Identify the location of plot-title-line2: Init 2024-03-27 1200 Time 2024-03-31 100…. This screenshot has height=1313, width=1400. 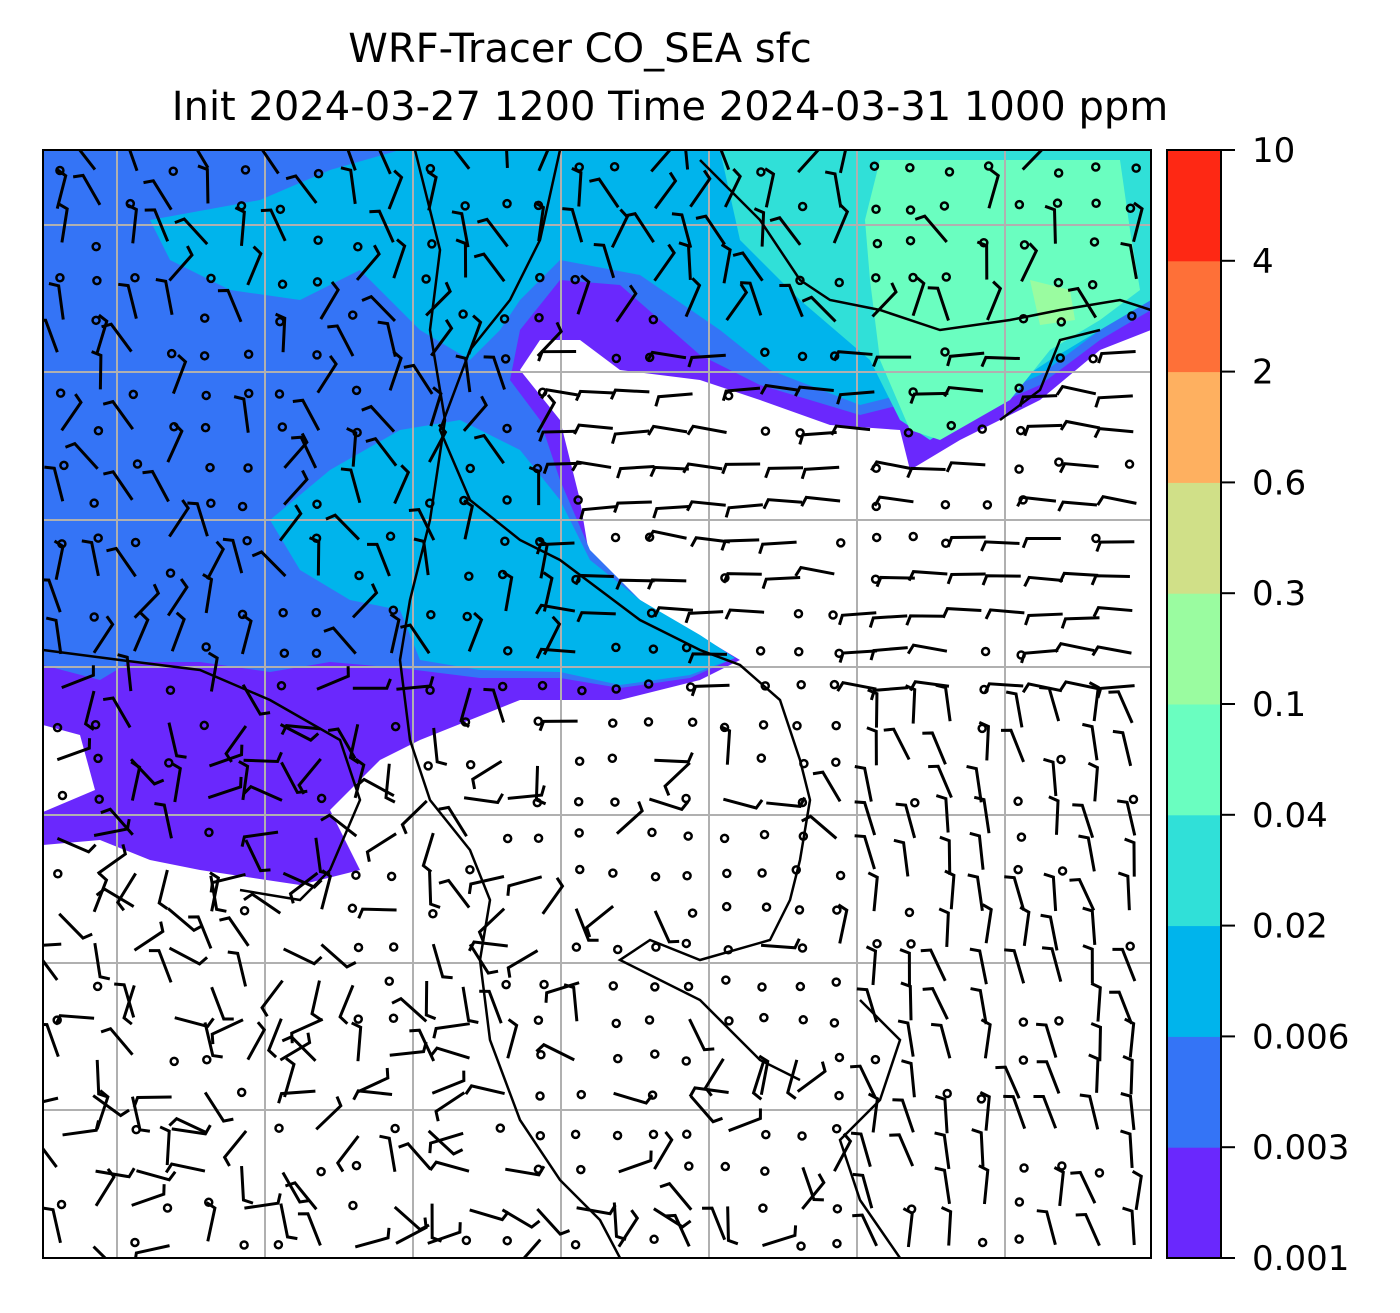
(670, 107).